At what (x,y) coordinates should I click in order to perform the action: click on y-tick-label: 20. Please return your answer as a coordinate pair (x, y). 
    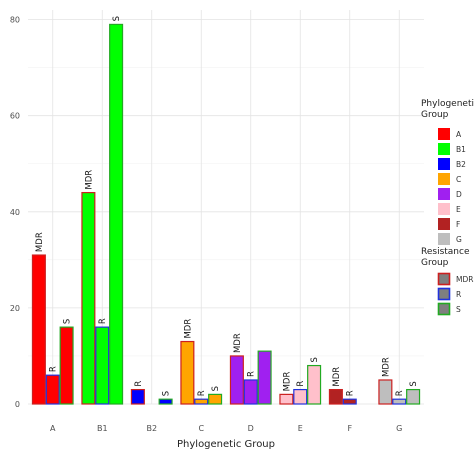
    Looking at the image, I should click on (15, 308).